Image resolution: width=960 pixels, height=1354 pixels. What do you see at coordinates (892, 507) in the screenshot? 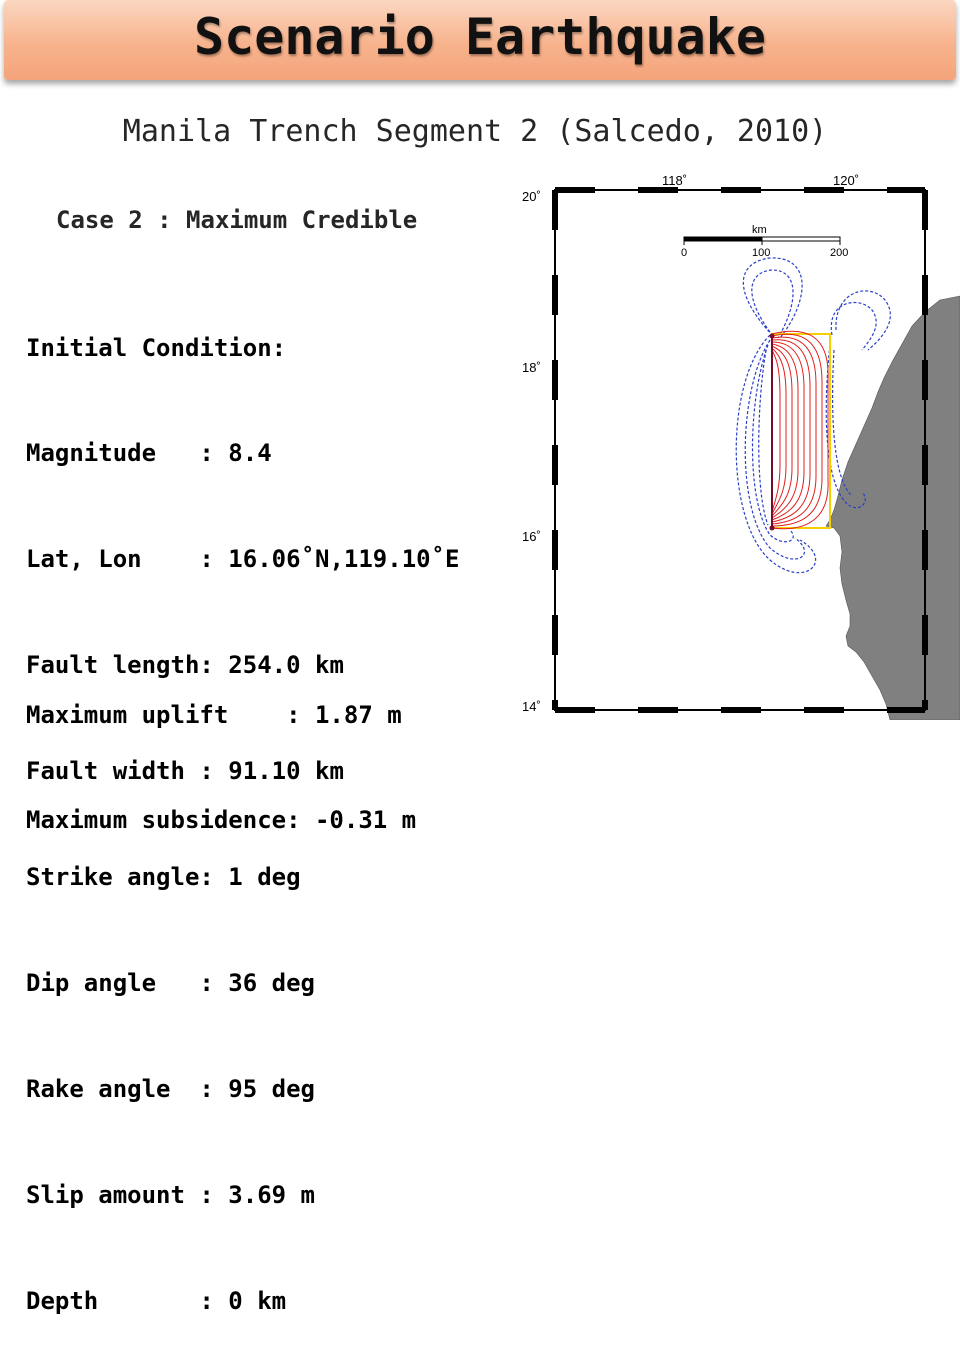
I see `land-mass` at bounding box center [892, 507].